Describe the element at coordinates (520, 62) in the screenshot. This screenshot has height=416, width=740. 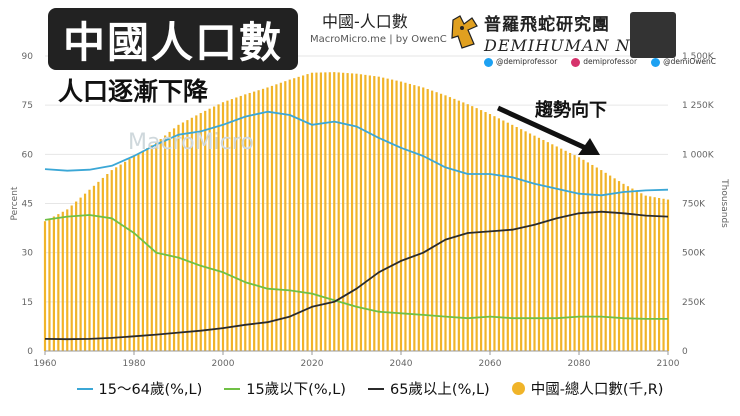
I see `social-handle-twitter-1: @demiprofessor` at that location.